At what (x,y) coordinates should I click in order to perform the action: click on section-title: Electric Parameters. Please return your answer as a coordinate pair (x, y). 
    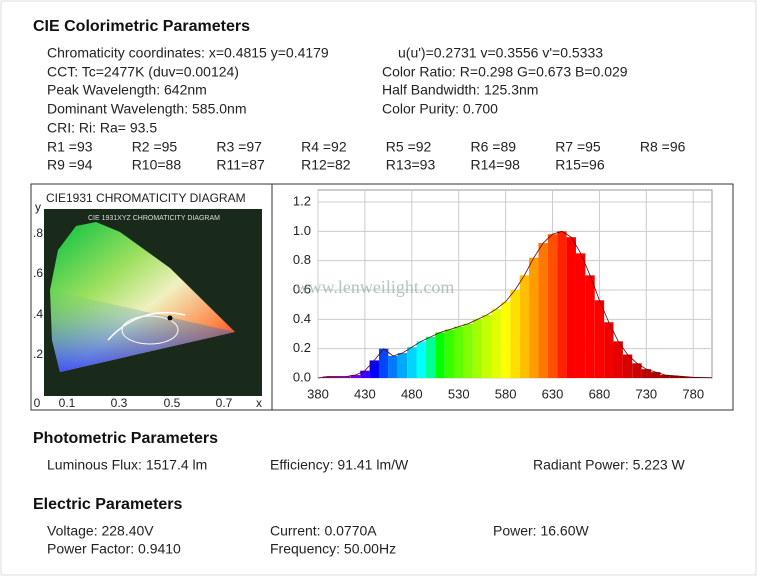
    Looking at the image, I should click on (108, 504).